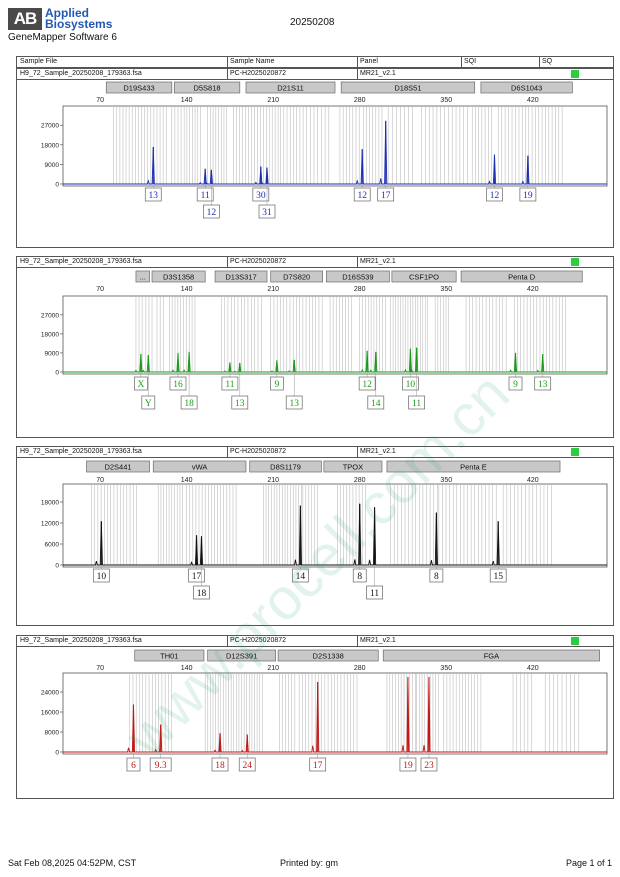  Describe the element at coordinates (72, 863) in the screenshot. I see `footer-timestamp: Sat Feb 08,2025 04:52PM, CST` at that location.